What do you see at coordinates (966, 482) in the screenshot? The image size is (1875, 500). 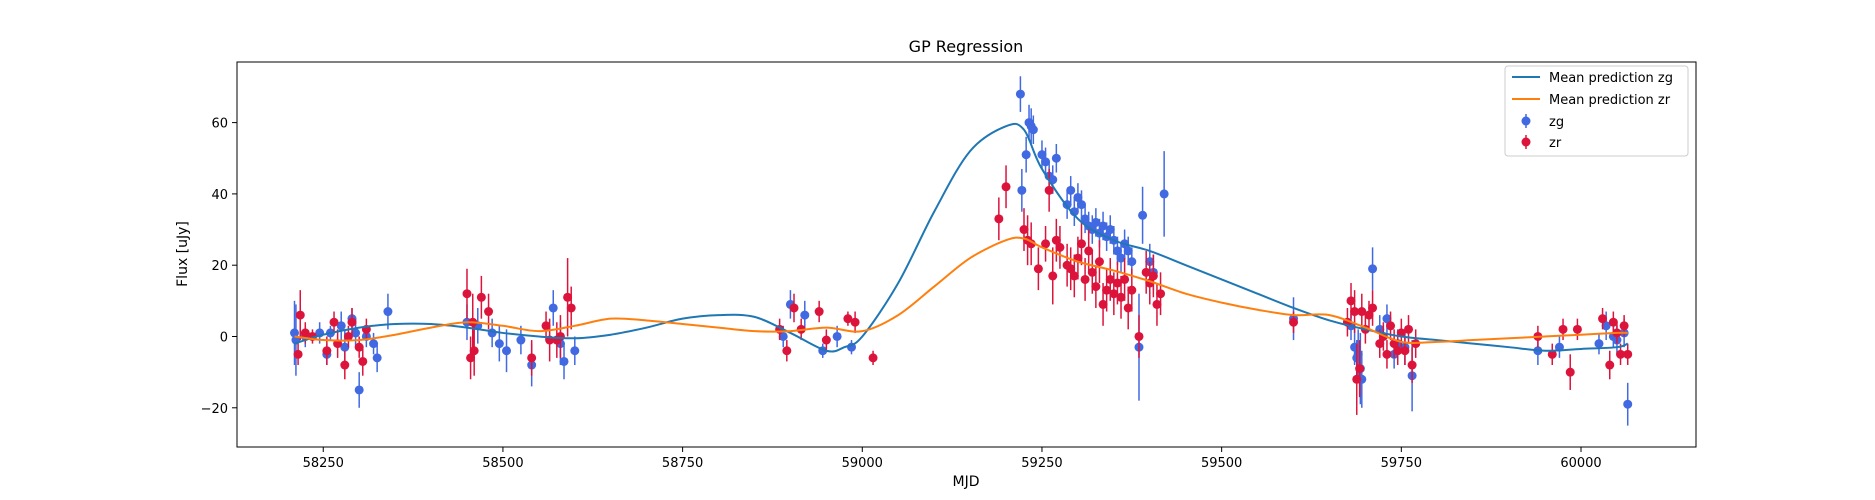 I see `x-axis-label: MJD` at bounding box center [966, 482].